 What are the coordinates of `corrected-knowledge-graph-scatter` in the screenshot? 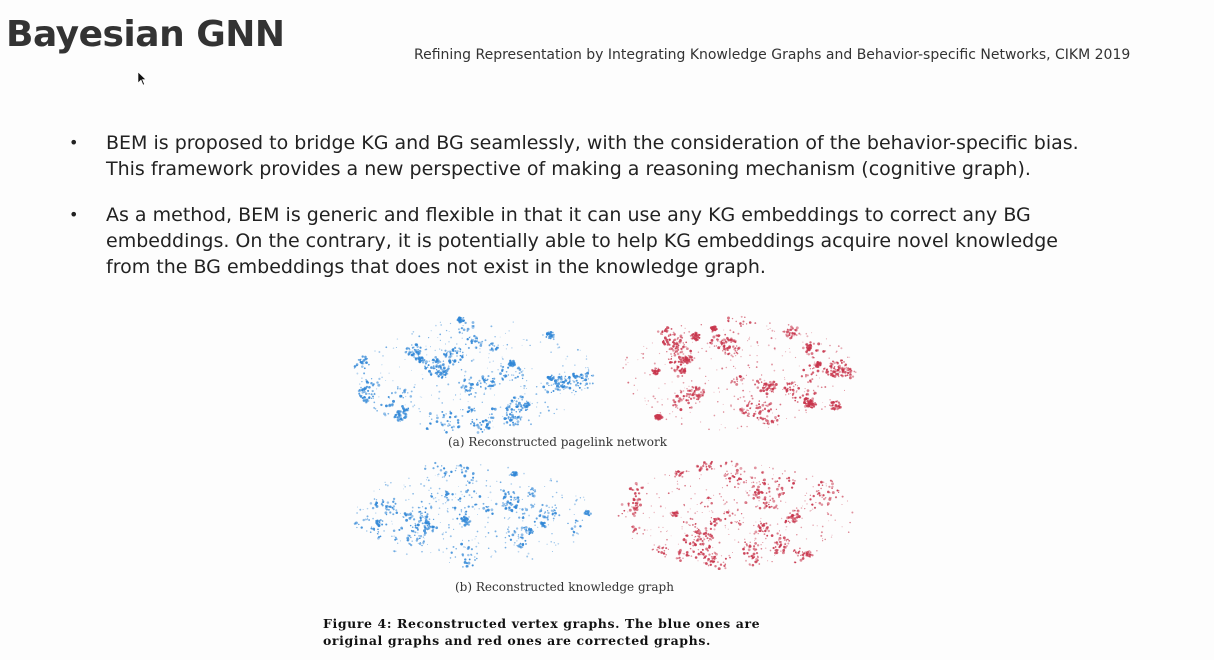 It's located at (735, 515).